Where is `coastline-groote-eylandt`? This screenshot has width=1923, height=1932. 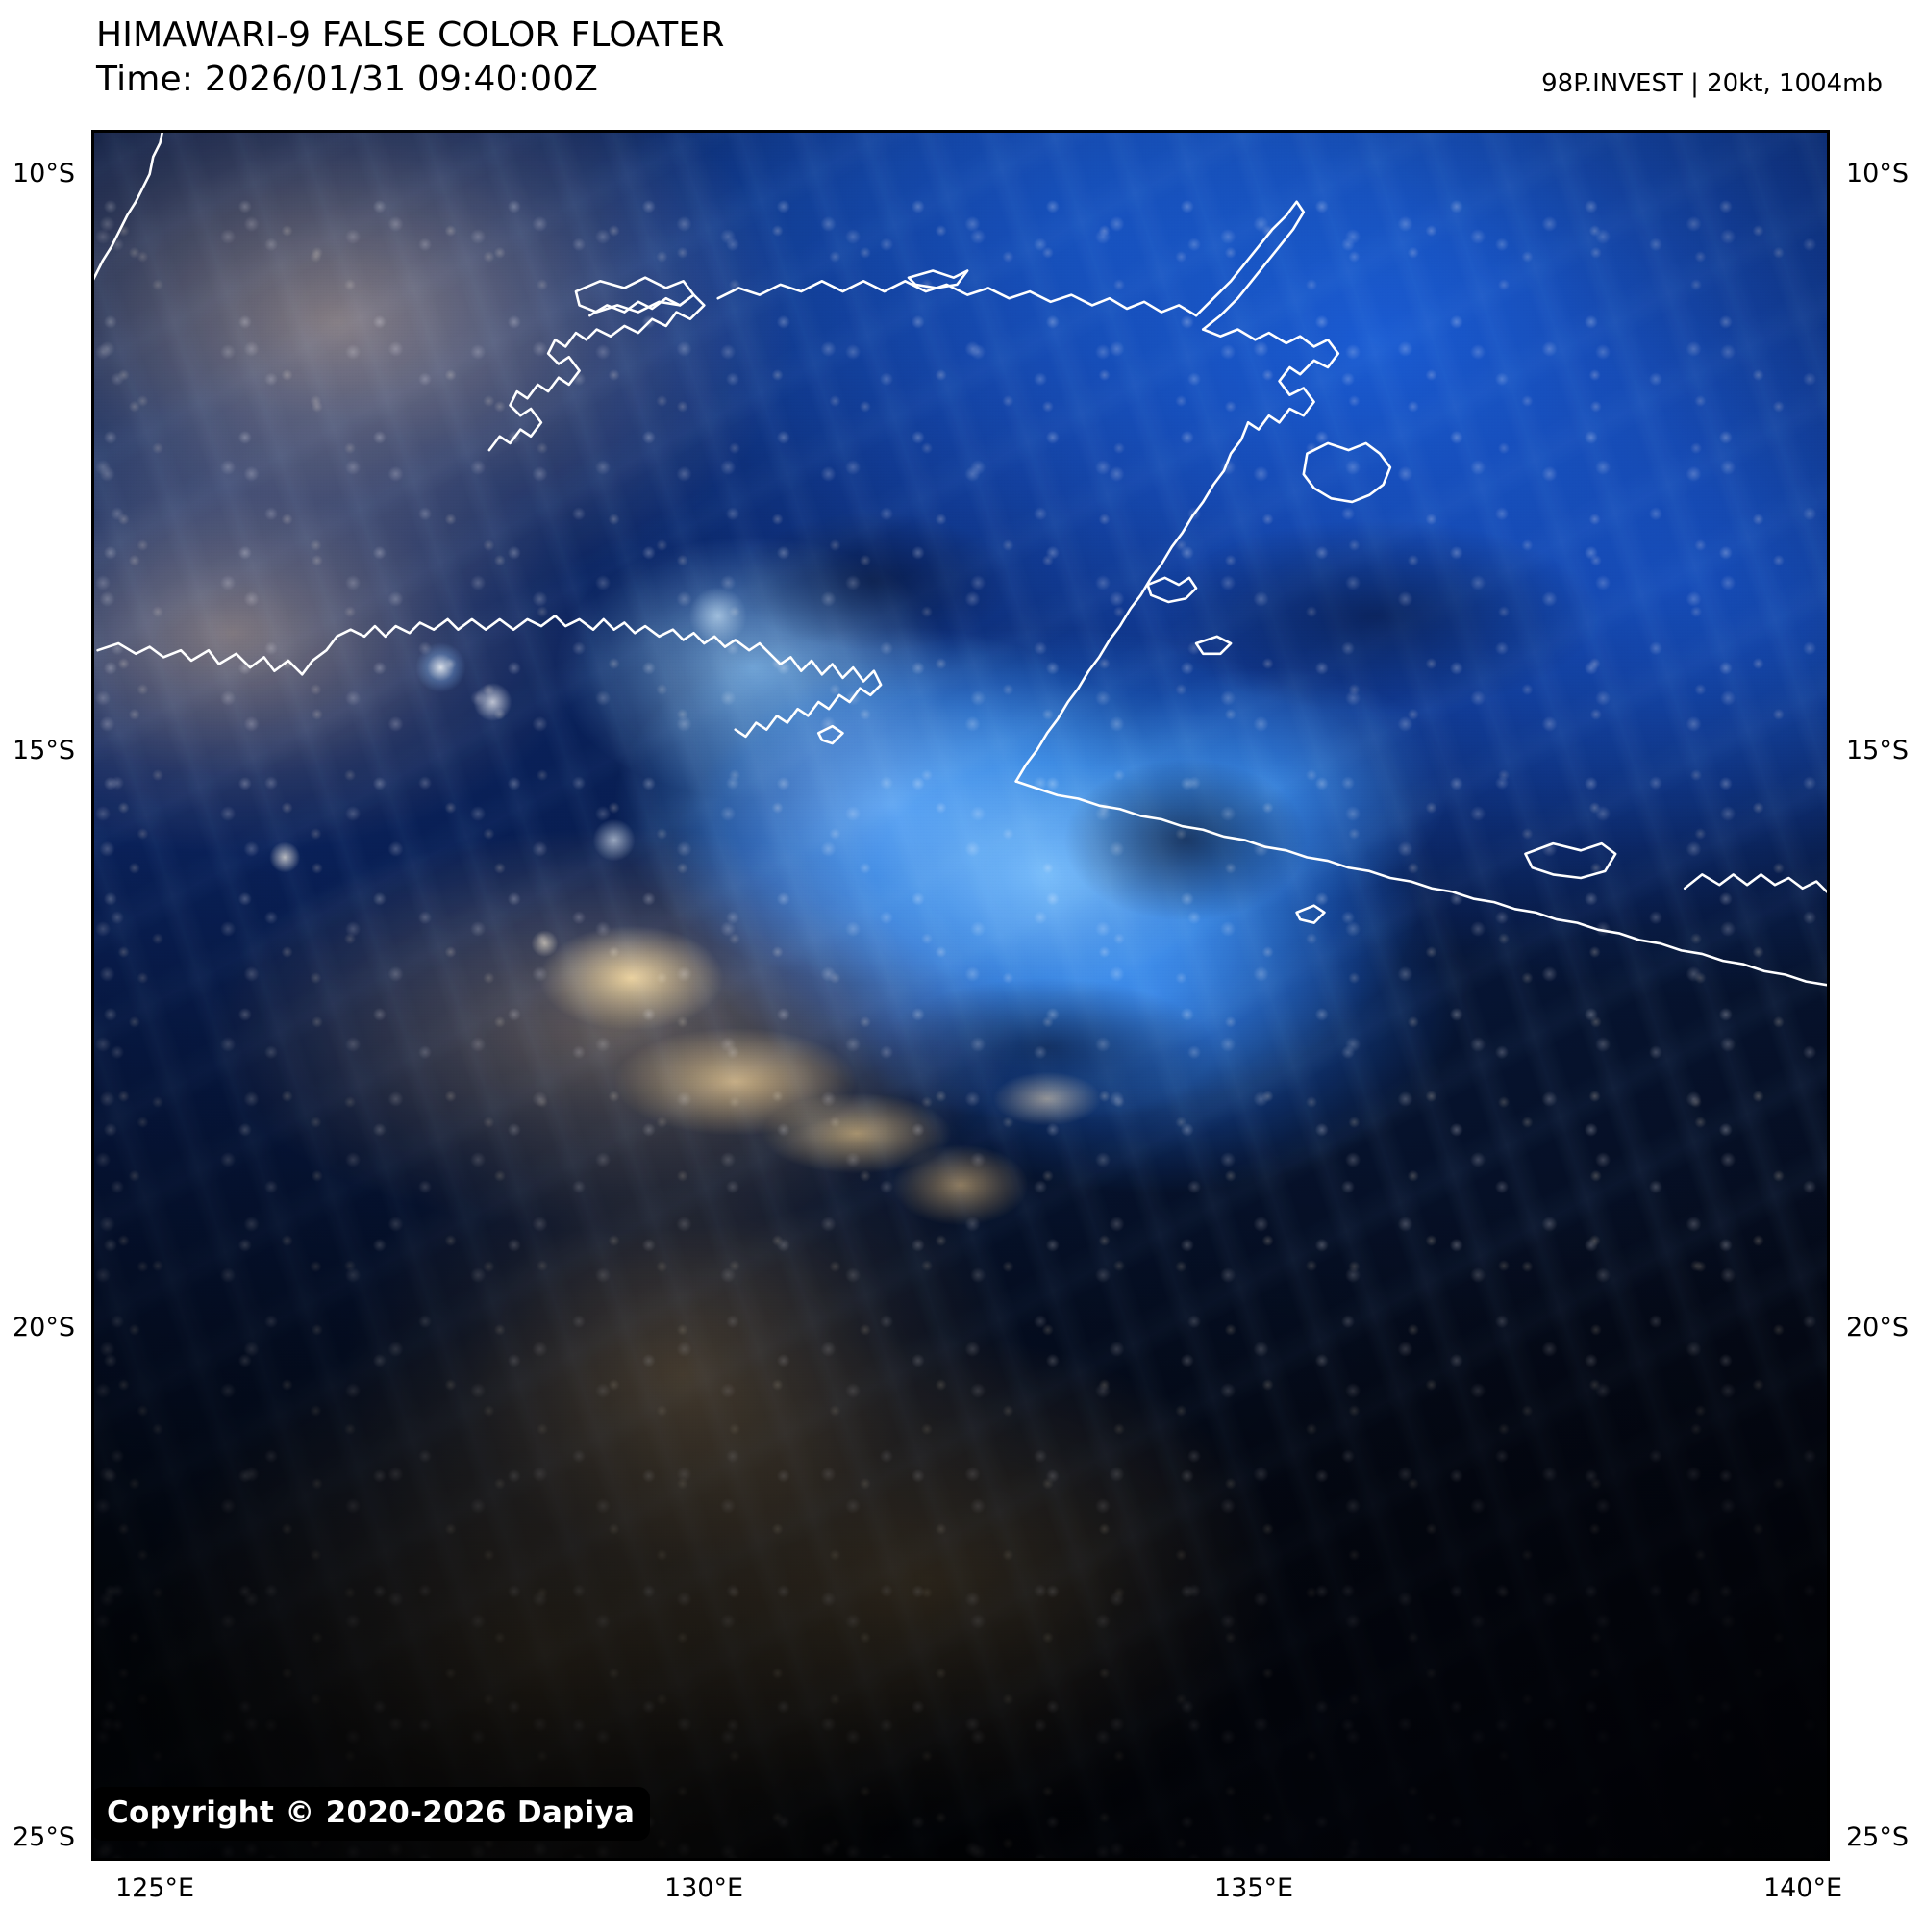
coastline-groote-eylandt is located at coordinates (1347, 472).